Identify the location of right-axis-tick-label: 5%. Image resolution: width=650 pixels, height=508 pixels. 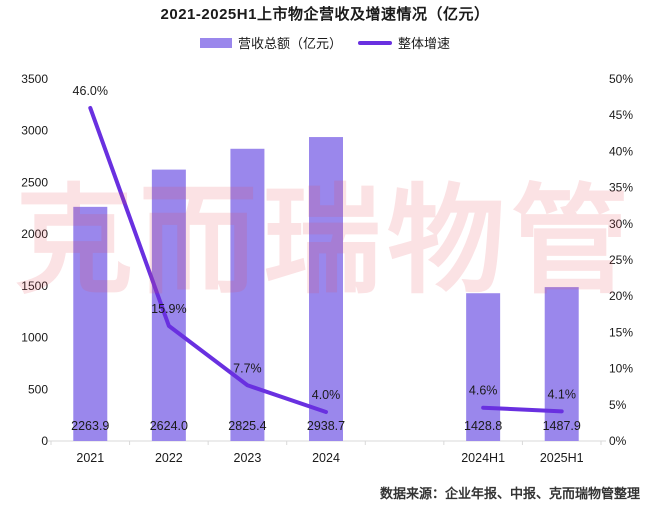
(618, 405).